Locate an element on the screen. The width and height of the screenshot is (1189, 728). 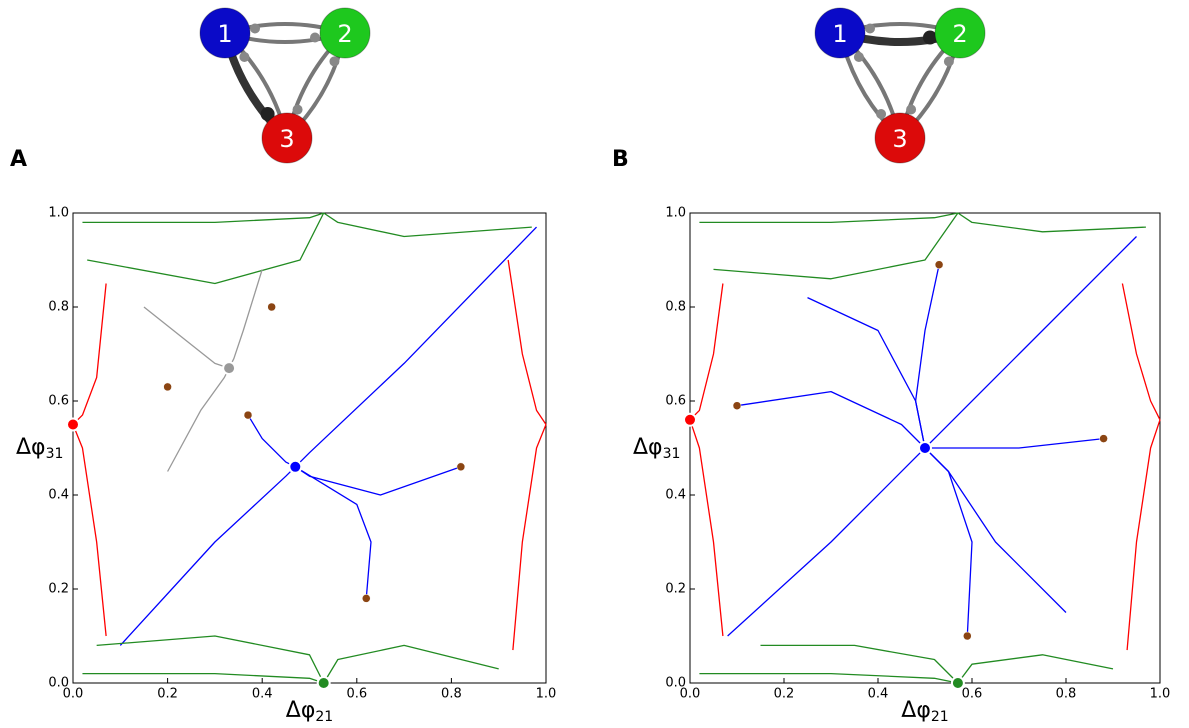
x-tick-label: 0.2 is located at coordinates (784, 694).